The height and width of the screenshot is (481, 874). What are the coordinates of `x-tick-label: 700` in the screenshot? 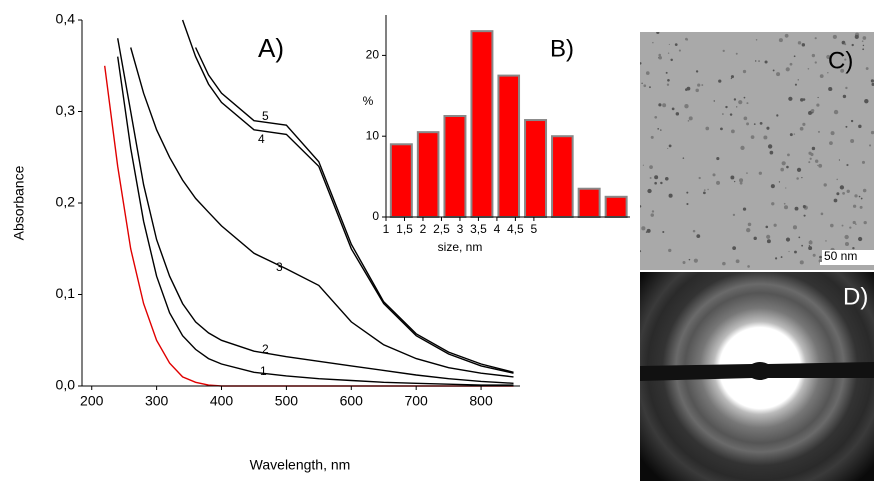 It's located at (416, 401).